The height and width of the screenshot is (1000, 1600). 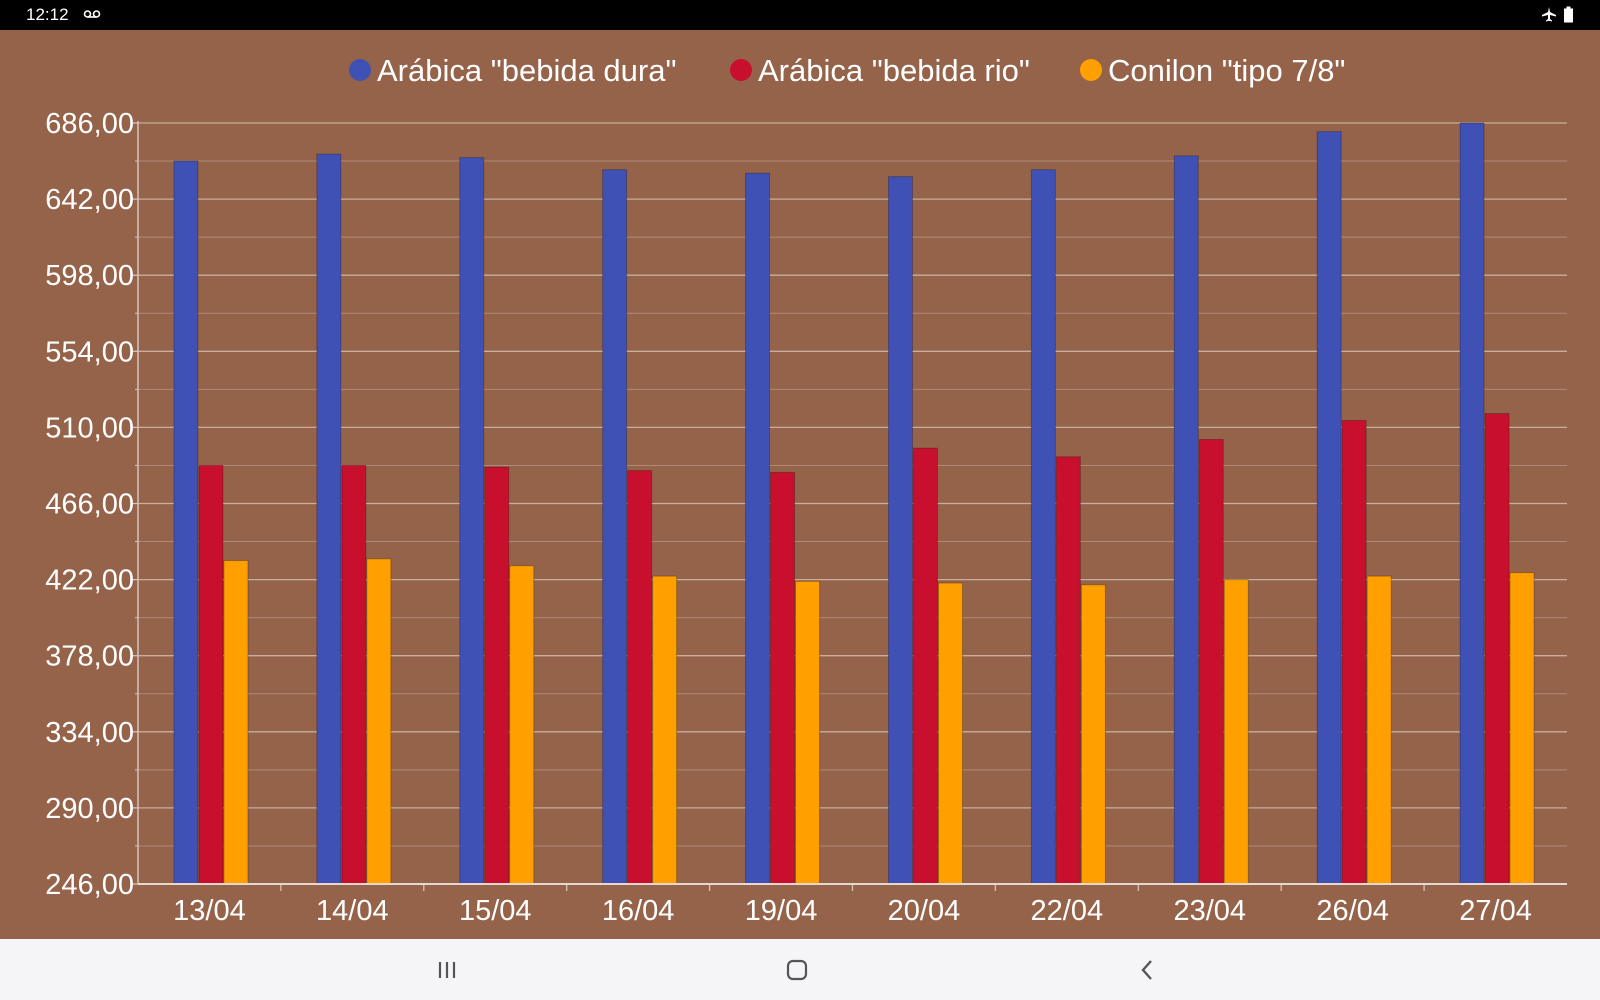 I want to click on back-button, so click(x=1148, y=970).